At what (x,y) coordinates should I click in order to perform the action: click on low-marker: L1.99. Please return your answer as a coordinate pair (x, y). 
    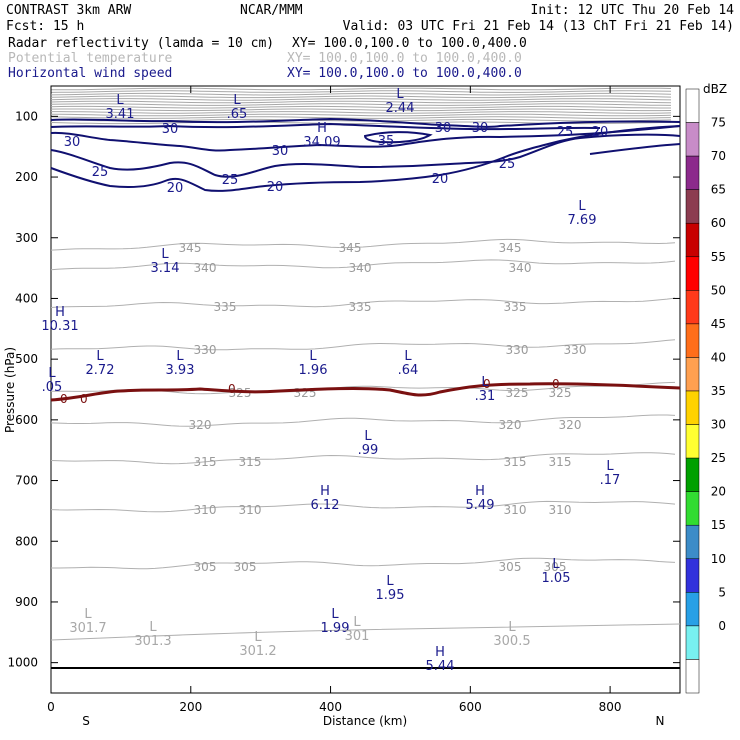
    Looking at the image, I should click on (335, 621).